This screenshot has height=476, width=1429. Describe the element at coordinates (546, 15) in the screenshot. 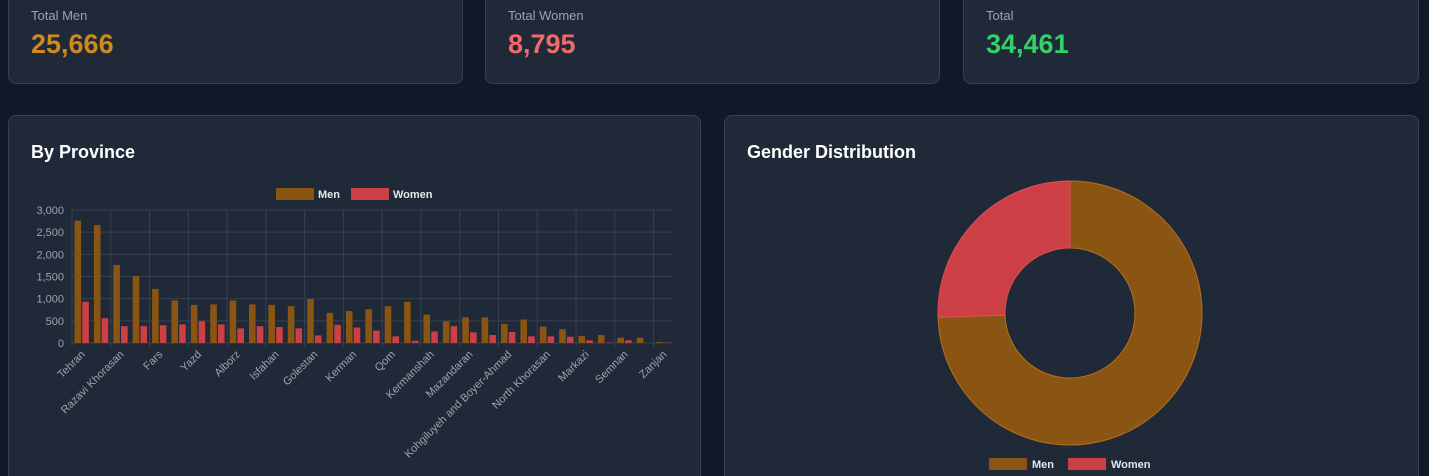

I see `total-women-label: Total Women` at that location.